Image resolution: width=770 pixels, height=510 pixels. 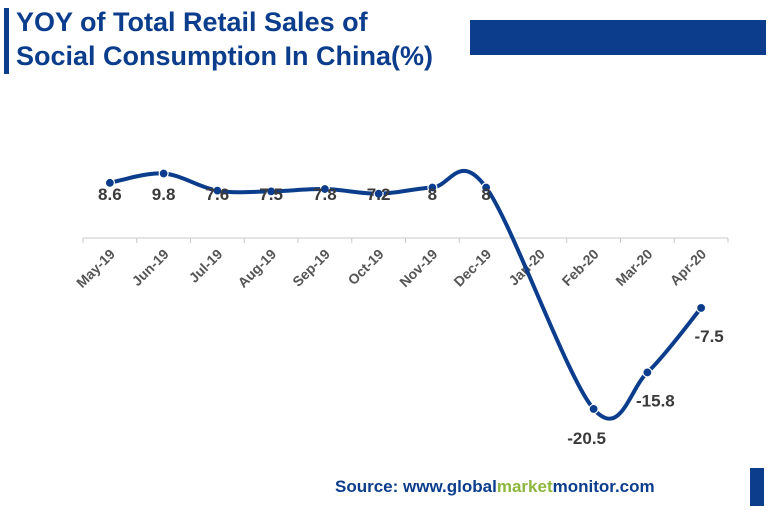 I want to click on x-tick-label: Dec-19, so click(x=472, y=268).